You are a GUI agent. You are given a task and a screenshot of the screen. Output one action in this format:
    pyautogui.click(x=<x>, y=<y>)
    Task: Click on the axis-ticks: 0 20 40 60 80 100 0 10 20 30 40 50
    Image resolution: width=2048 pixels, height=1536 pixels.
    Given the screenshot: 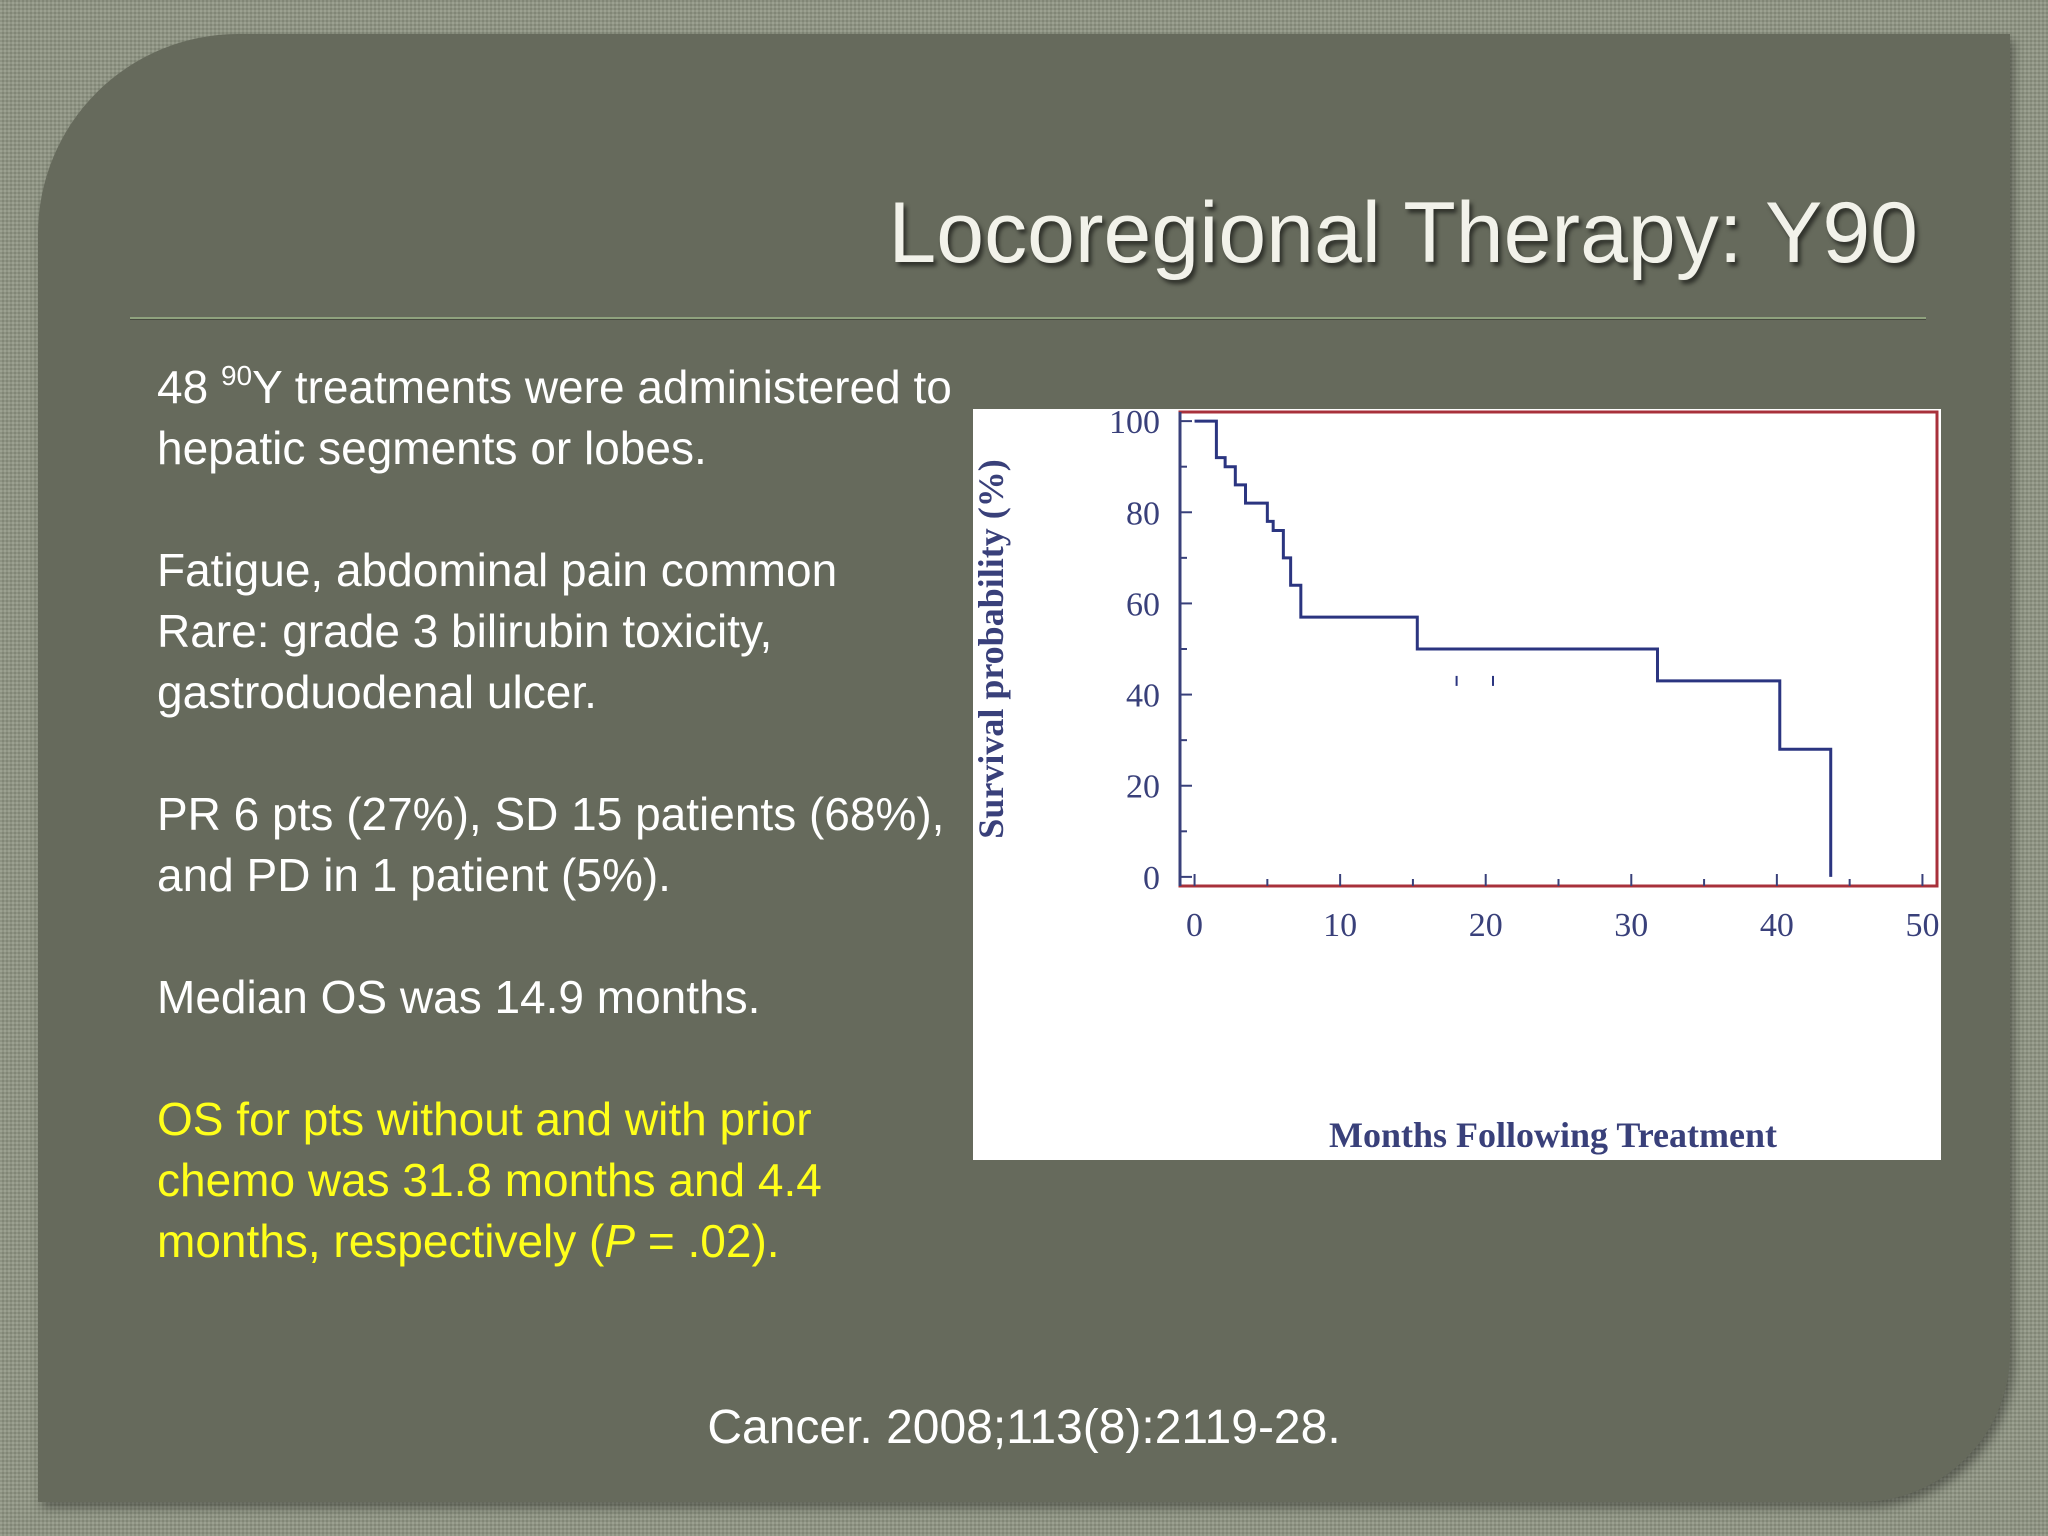 What is the action you would take?
    pyautogui.click(x=1524, y=676)
    